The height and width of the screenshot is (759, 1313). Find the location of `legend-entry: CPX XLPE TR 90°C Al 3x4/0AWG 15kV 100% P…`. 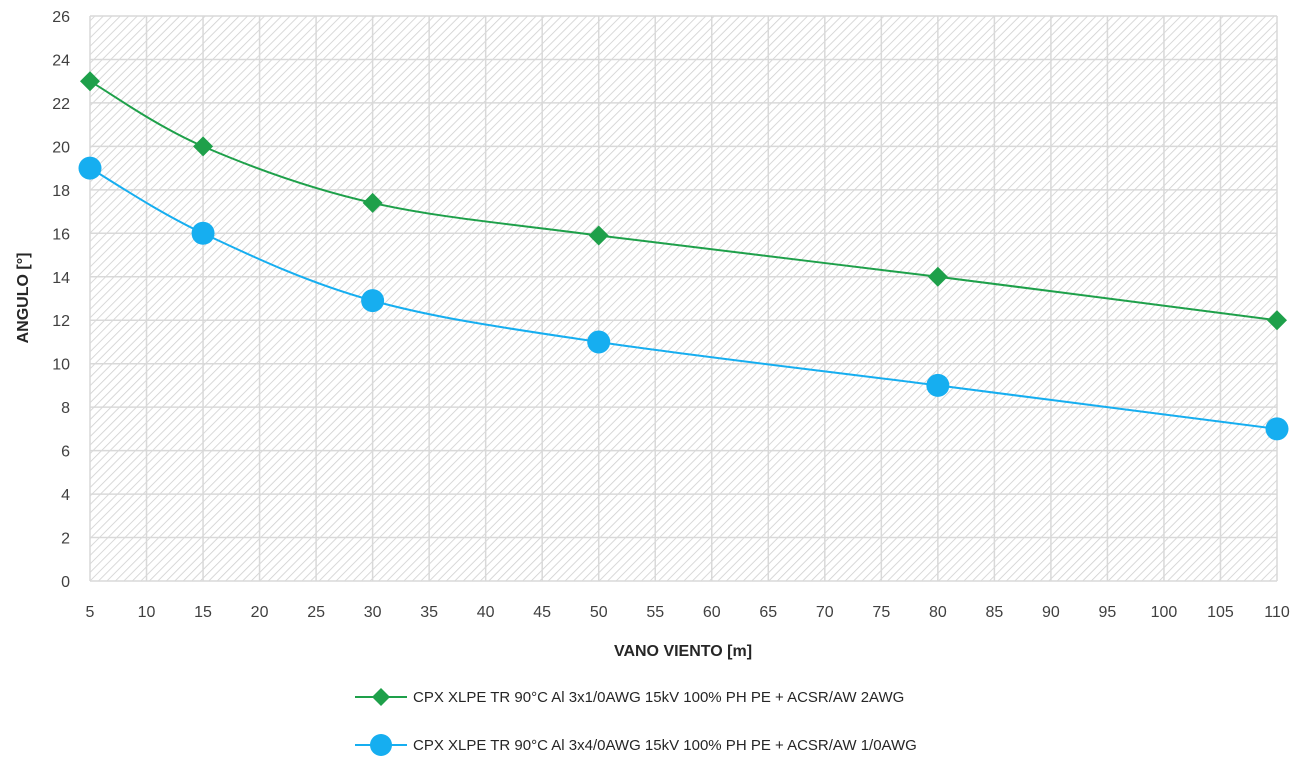

legend-entry: CPX XLPE TR 90°C Al 3x4/0AWG 15kV 100% P… is located at coordinates (636, 745).